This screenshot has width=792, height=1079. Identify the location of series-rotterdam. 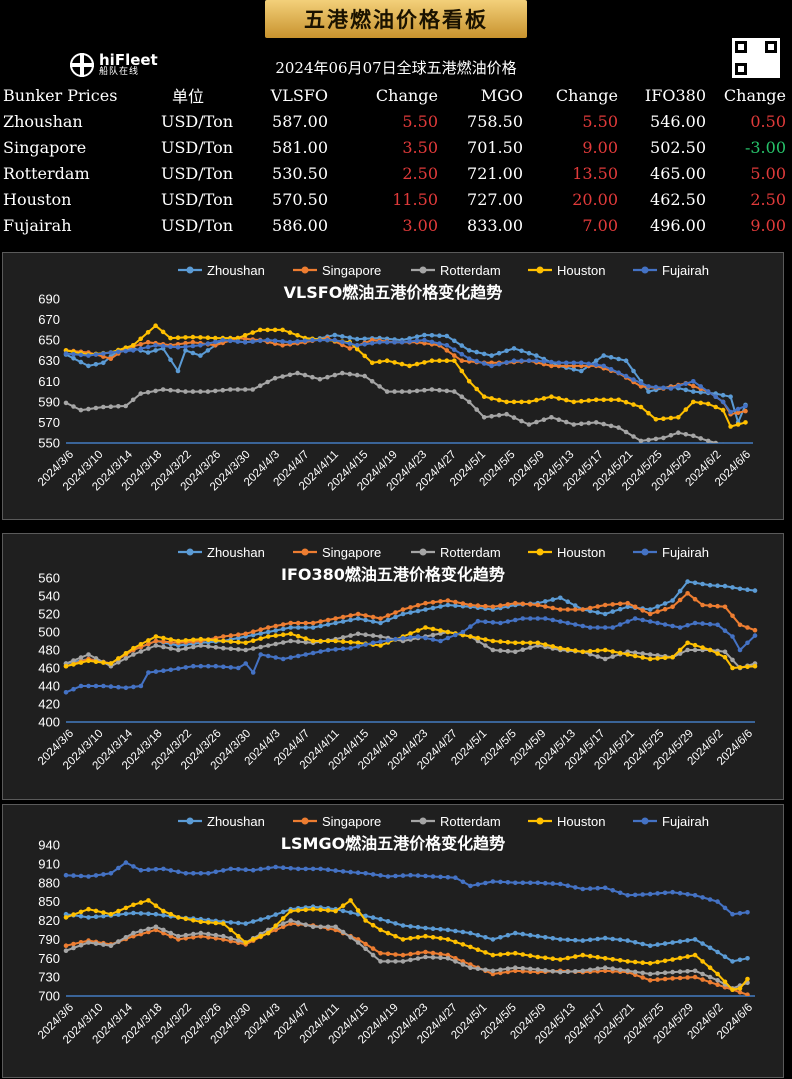
(394, 406).